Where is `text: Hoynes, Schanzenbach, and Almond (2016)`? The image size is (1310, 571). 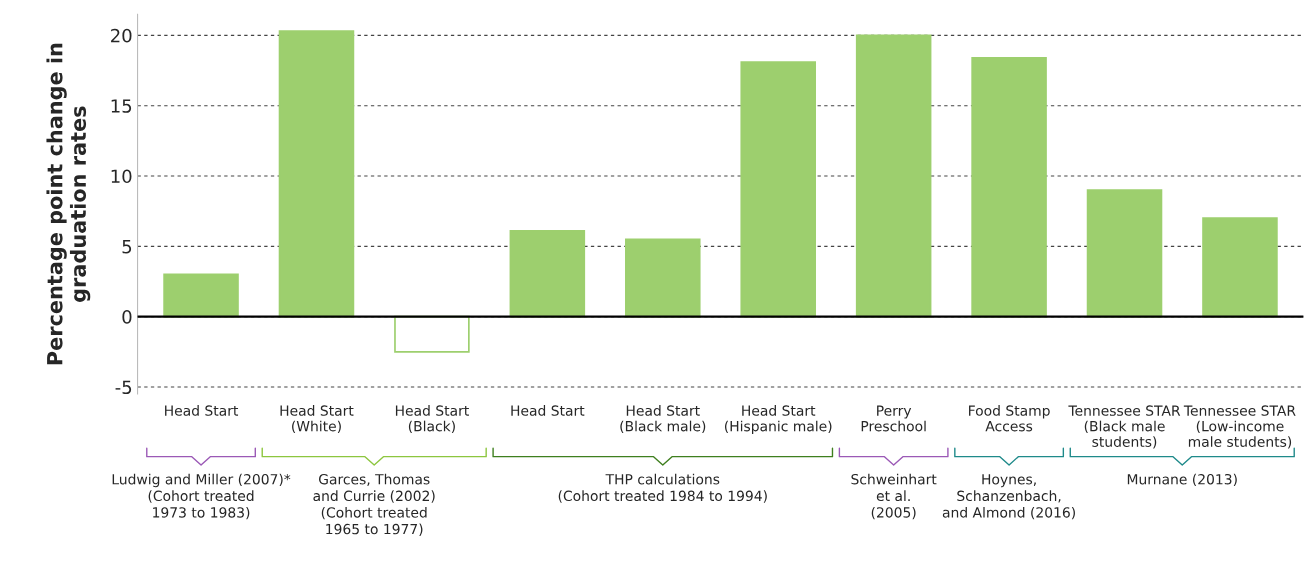
text: Hoynes, Schanzenbach, and Almond (2016) is located at coordinates (1008, 497).